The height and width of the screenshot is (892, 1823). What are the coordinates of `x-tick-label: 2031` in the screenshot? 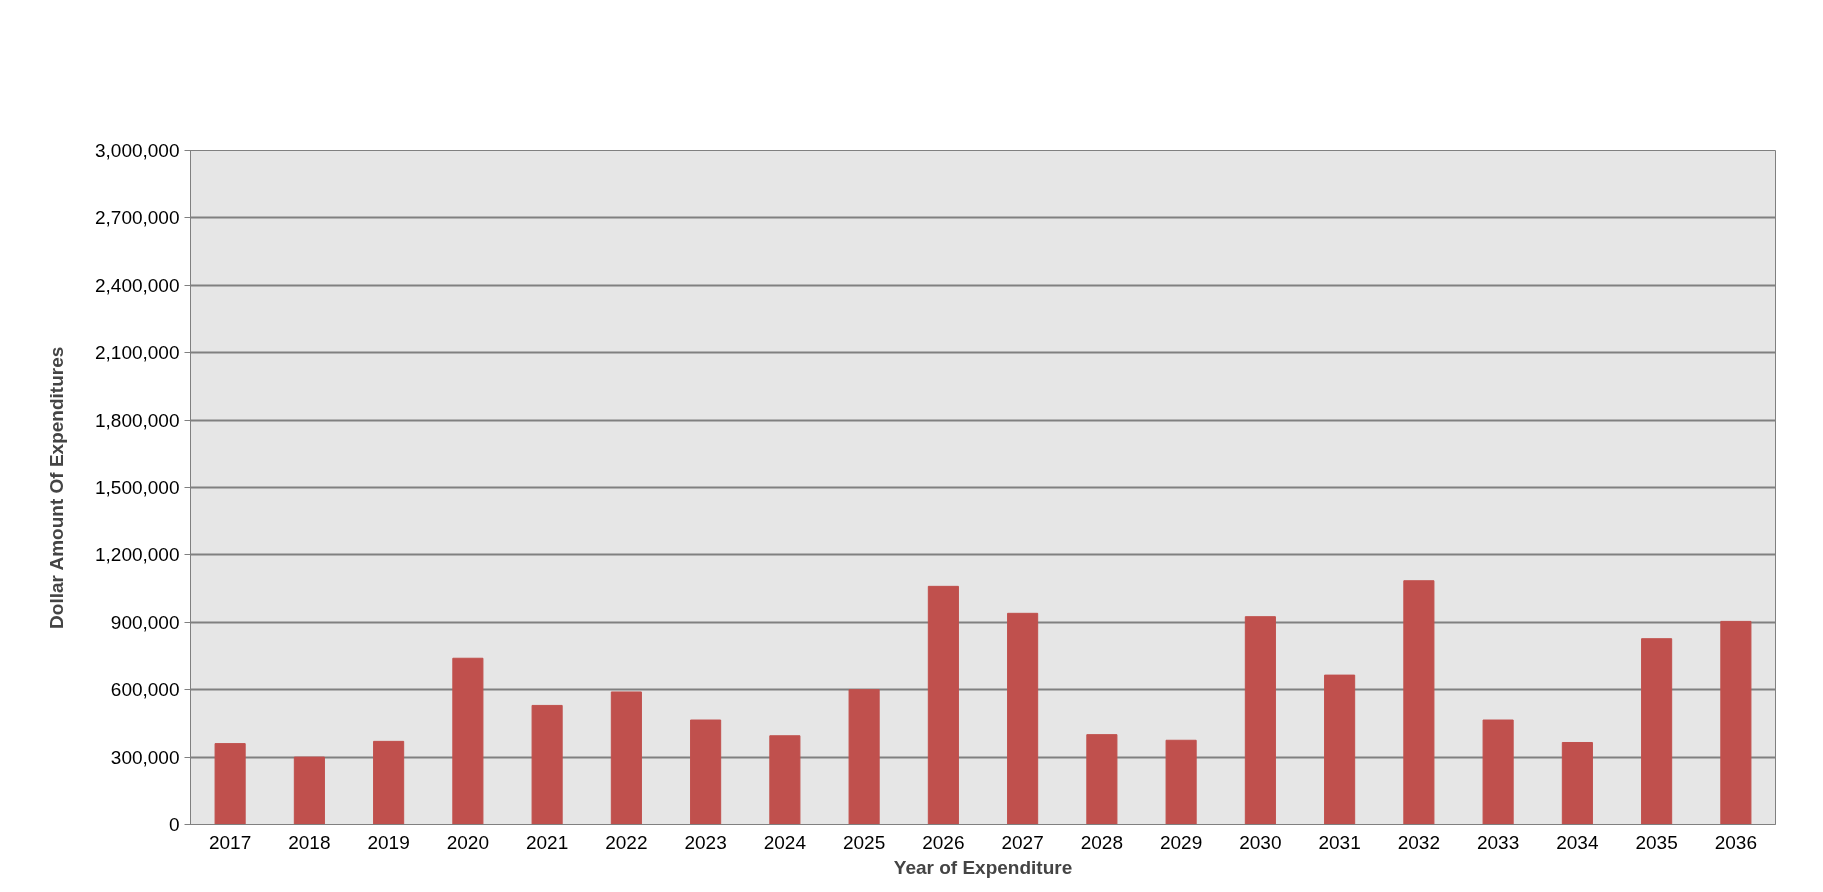 It's located at (1339, 842).